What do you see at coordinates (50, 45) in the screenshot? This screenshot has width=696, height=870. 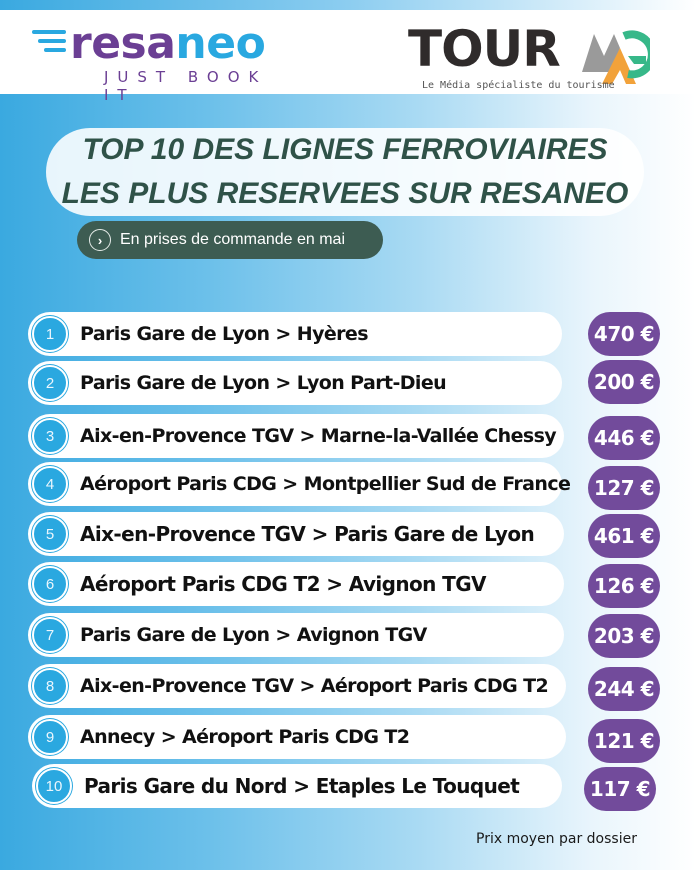 I see `speed-lines-icon` at bounding box center [50, 45].